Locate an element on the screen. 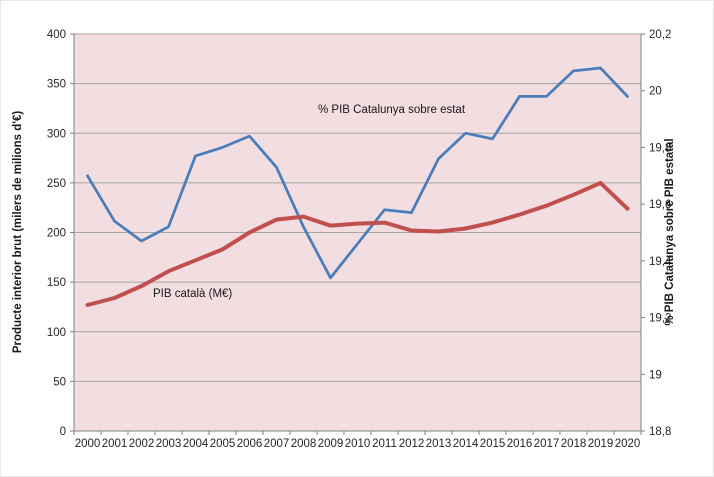  x-tick-label: 2015 is located at coordinates (493, 444).